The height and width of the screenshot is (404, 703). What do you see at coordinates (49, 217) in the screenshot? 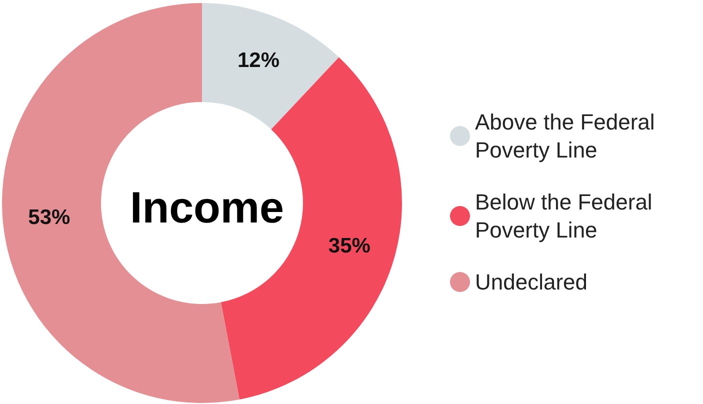
I see `data-label: 53%` at bounding box center [49, 217].